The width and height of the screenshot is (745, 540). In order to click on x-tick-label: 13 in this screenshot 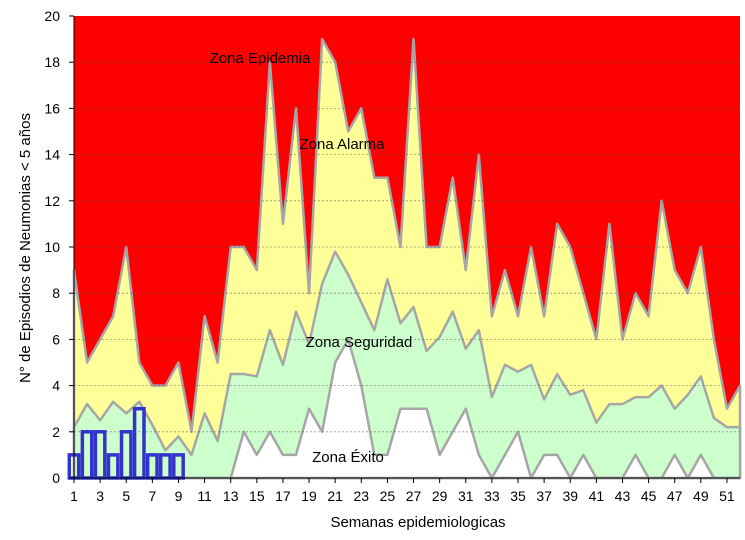, I will do `click(231, 496)`.